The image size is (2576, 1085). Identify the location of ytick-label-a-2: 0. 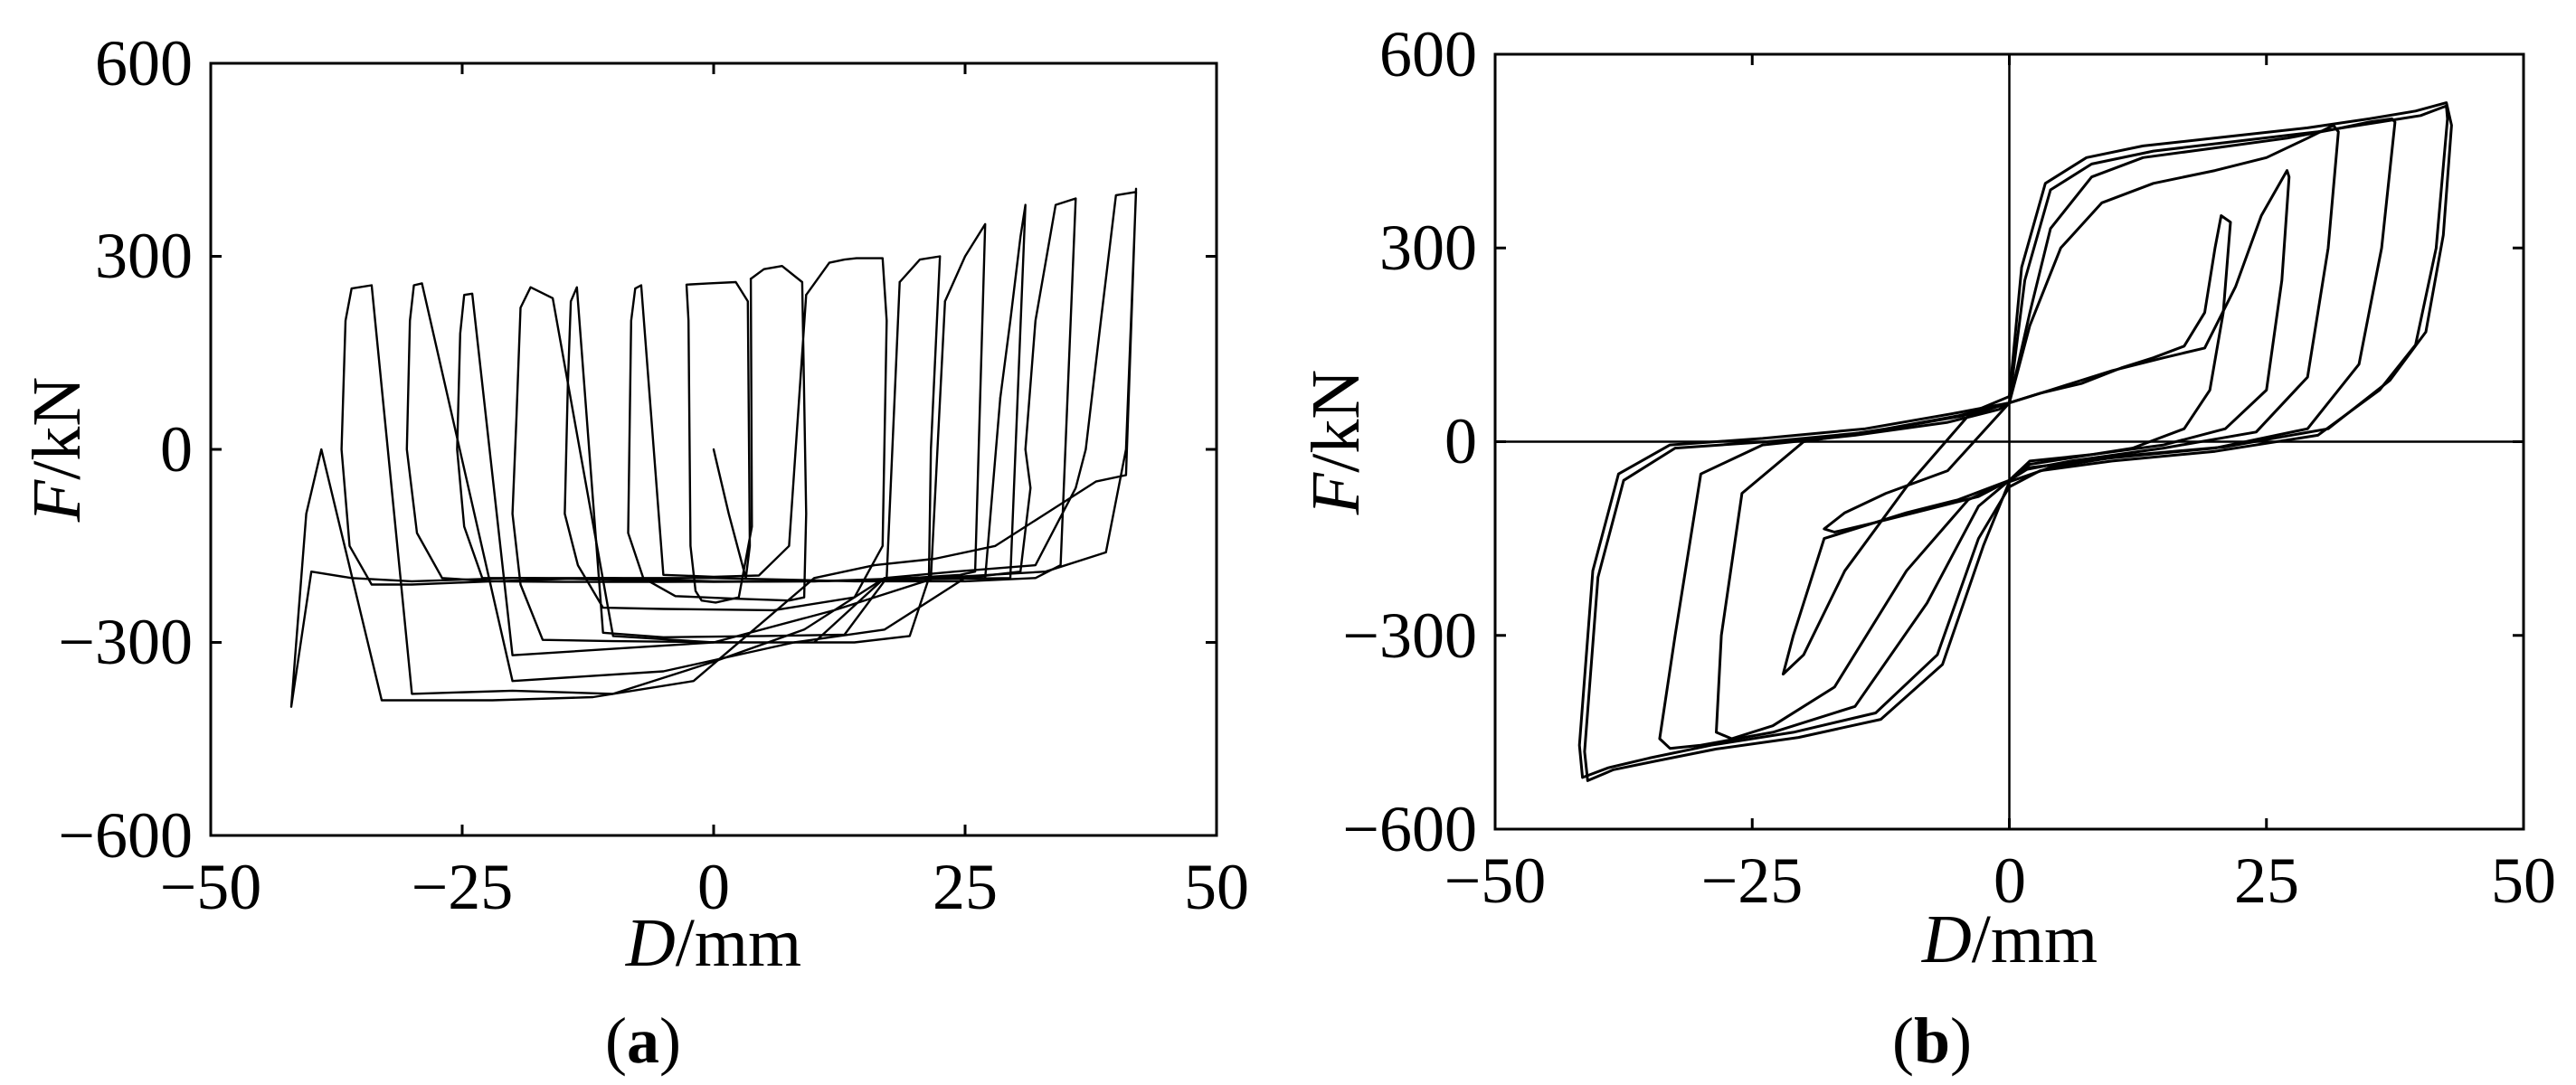
(176, 449).